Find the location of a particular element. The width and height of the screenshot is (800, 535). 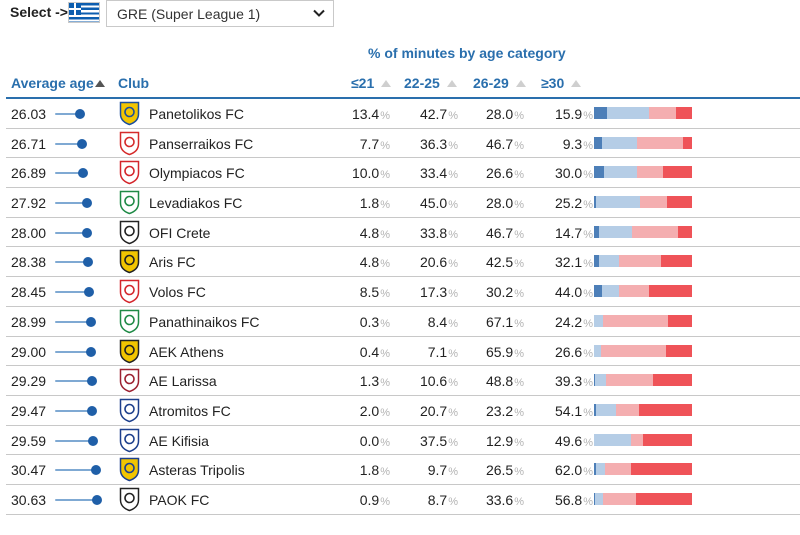

pct-26-29-value: 12.9 is located at coordinates (499, 440).